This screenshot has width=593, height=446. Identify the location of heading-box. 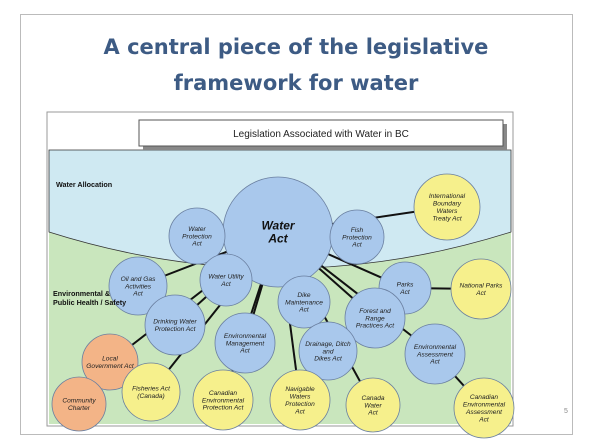
(321, 133).